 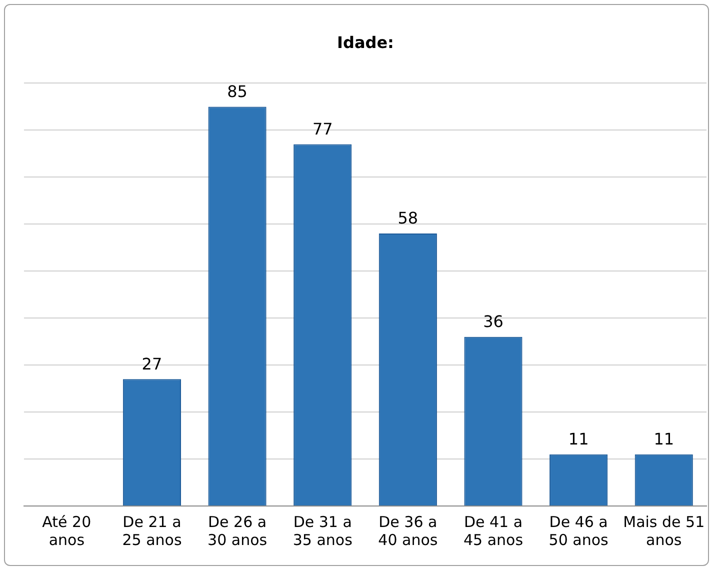 What do you see at coordinates (493, 322) in the screenshot?
I see `data-label: 36` at bounding box center [493, 322].